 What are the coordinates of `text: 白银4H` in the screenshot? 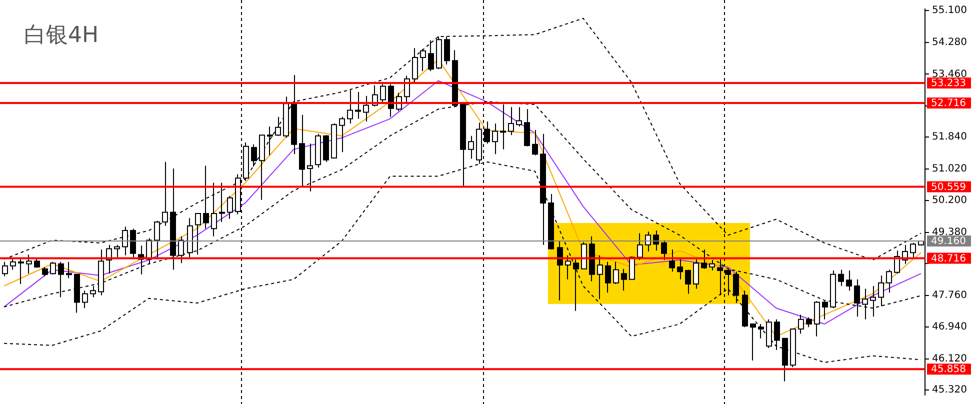 It's located at (61, 36).